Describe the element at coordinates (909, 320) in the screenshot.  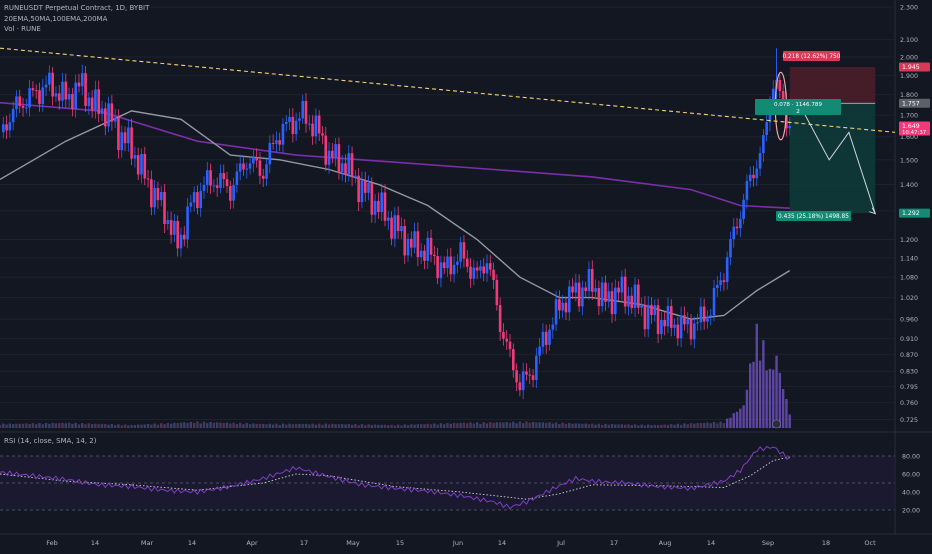
I see `price-axis-label: 0.960` at that location.